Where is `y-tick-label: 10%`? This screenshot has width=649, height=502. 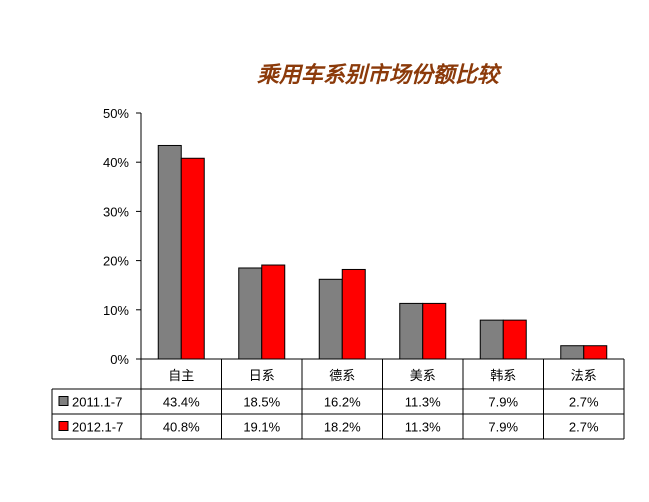 y-tick-label: 10% is located at coordinates (116, 310).